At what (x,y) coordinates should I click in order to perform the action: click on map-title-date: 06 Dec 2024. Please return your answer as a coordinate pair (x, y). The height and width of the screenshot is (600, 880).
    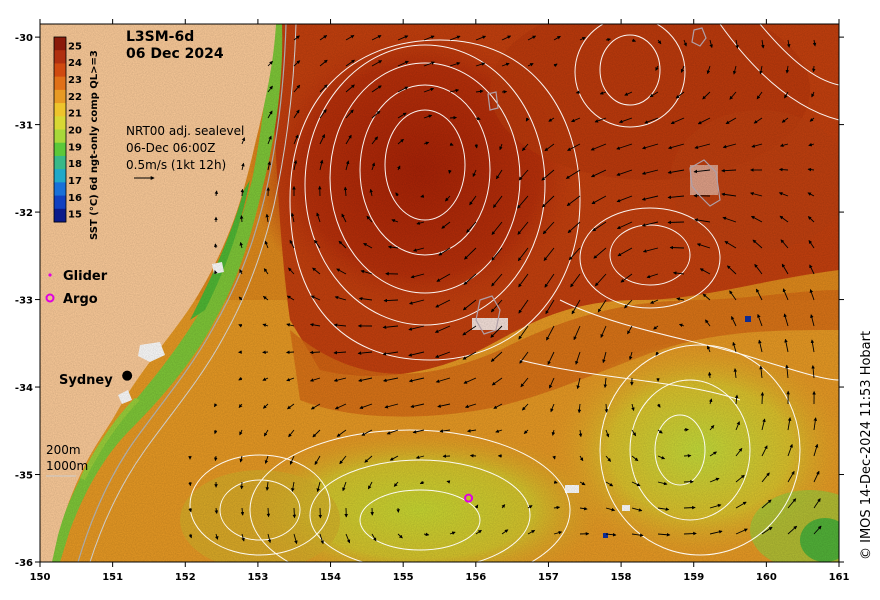
    Looking at the image, I should click on (175, 54).